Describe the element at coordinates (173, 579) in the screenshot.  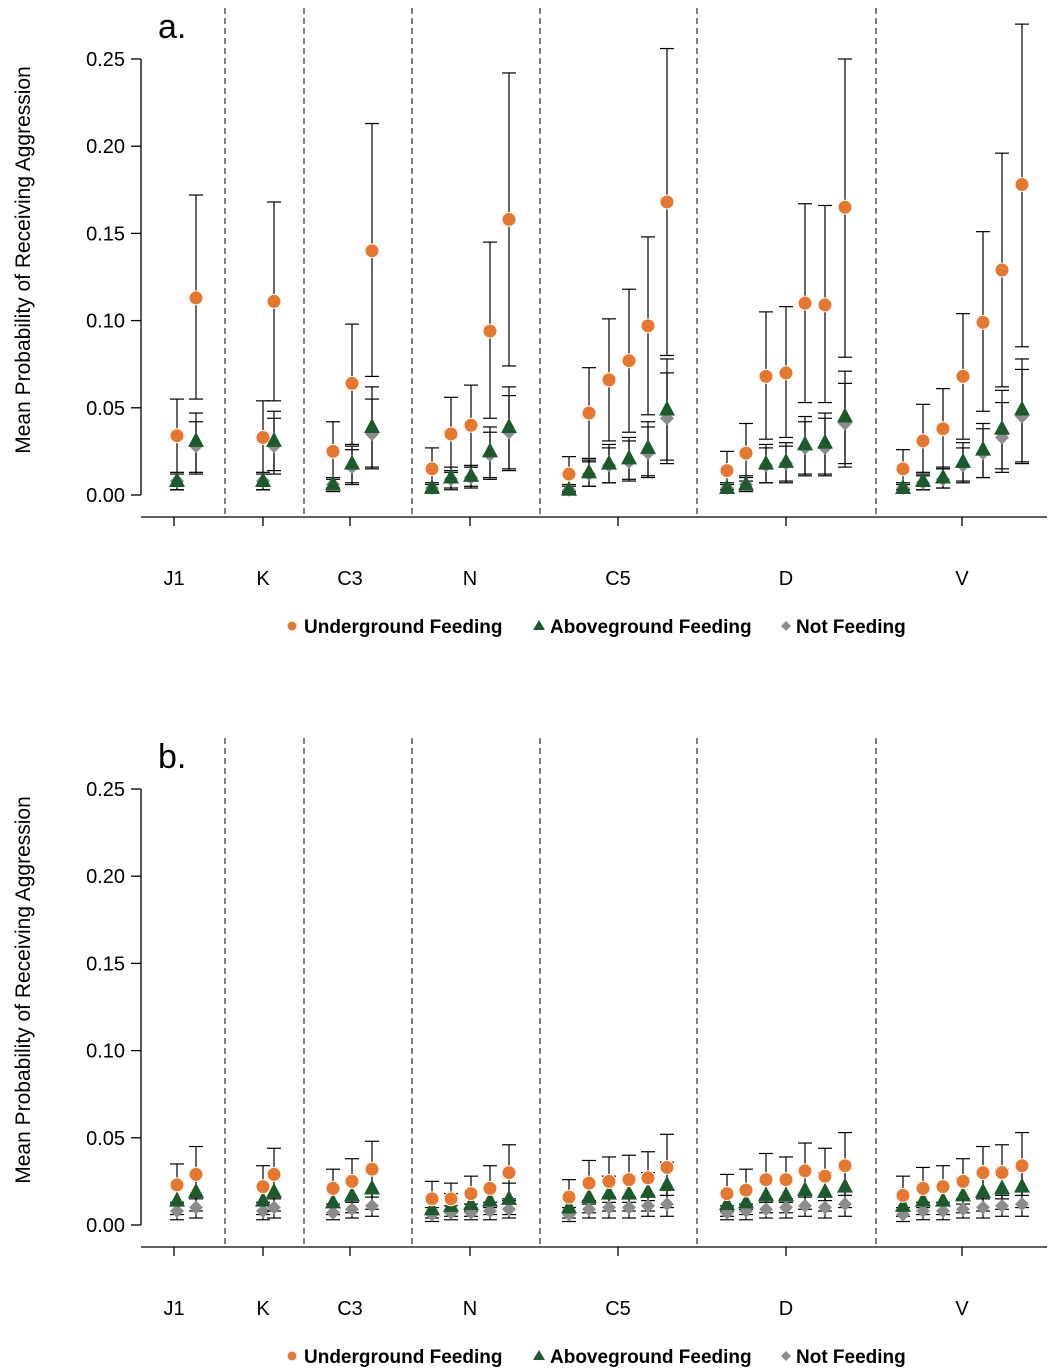
I see `x-tick-label: J1` at that location.